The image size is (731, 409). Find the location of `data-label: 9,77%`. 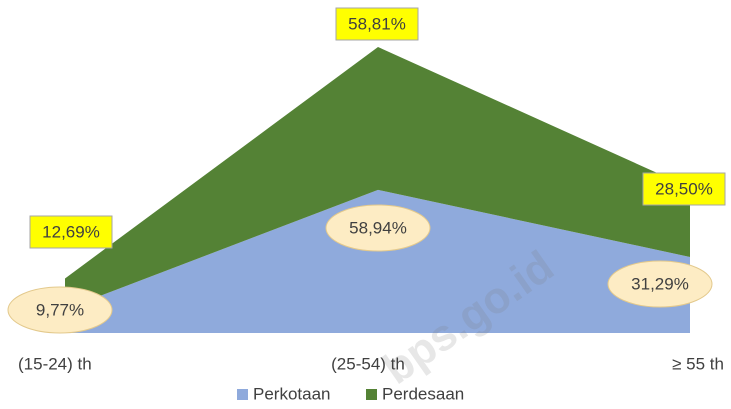

data-label: 9,77% is located at coordinates (60, 309).